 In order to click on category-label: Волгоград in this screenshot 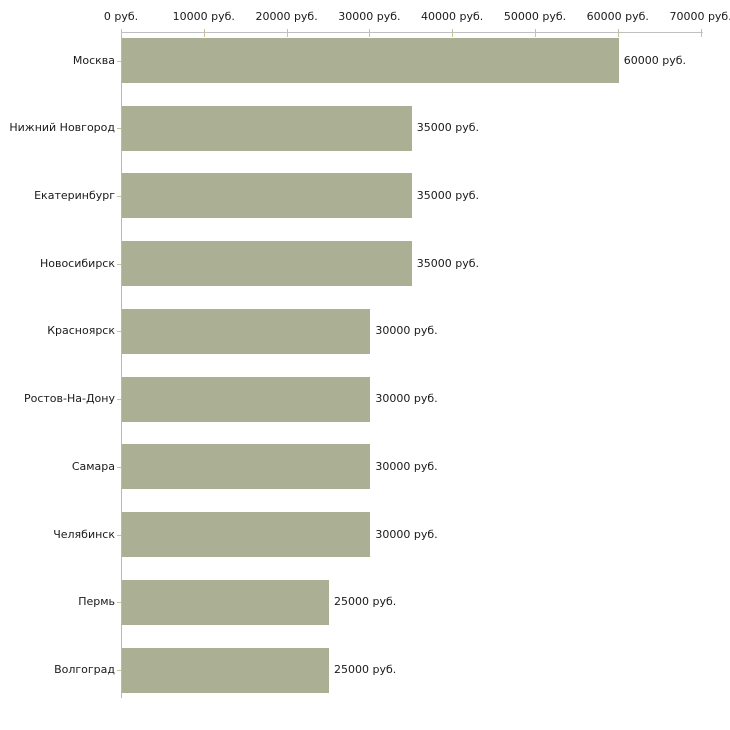, I will do `click(84, 670)`.